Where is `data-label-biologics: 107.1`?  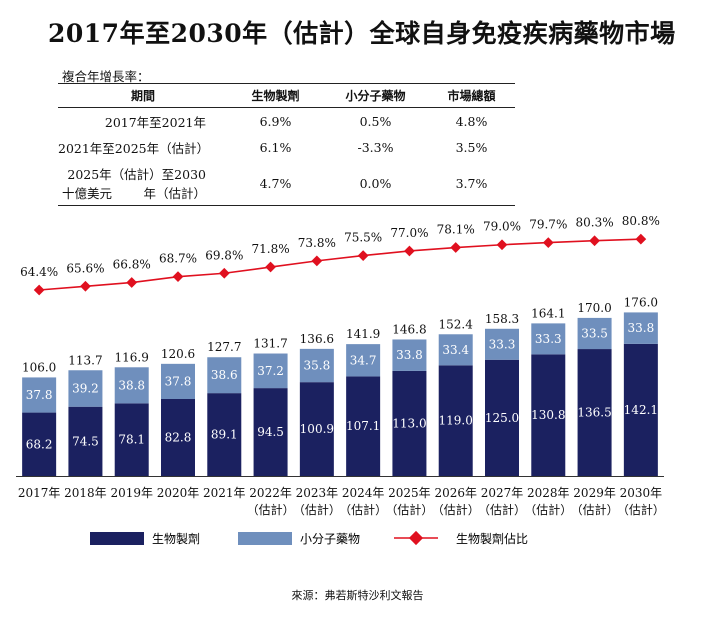 data-label-biologics: 107.1 is located at coordinates (363, 426).